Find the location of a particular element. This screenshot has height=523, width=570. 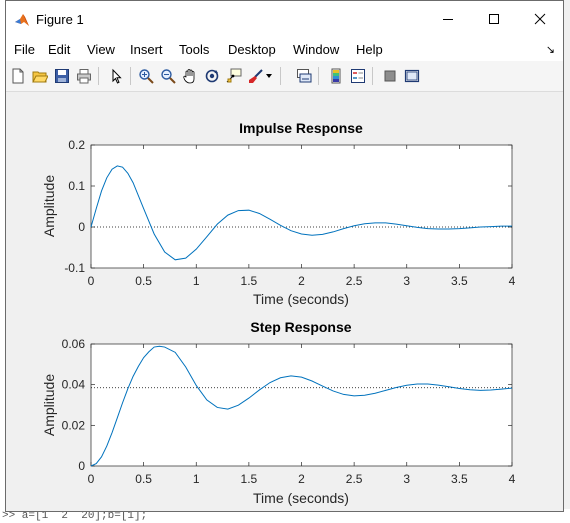

brush-button is located at coordinates (256, 76).